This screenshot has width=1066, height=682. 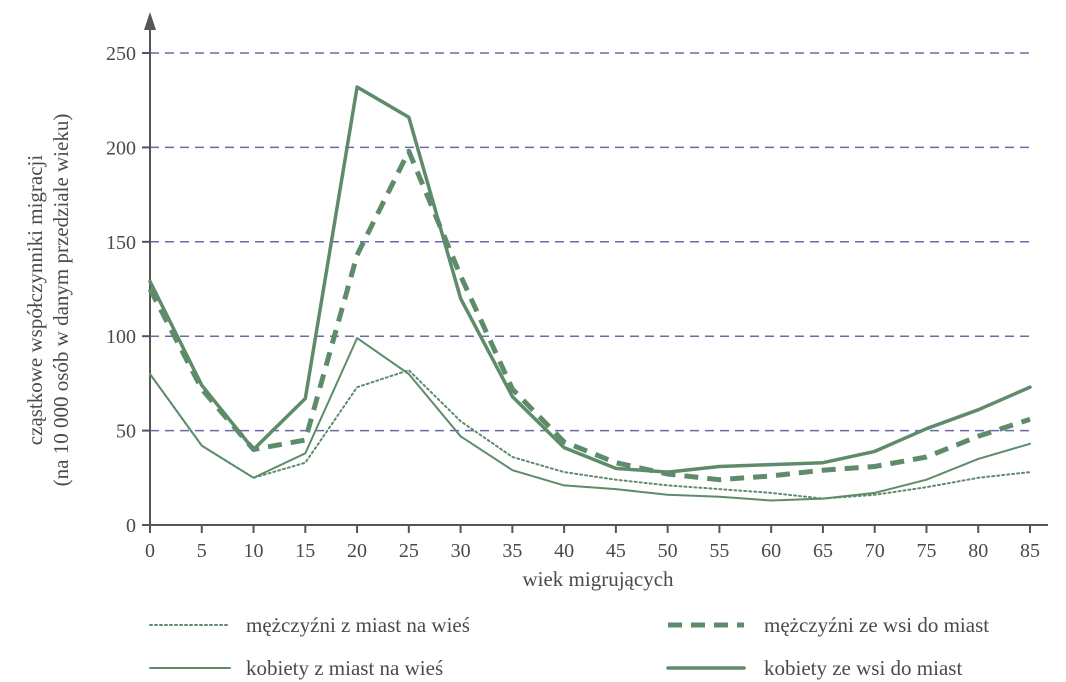 I want to click on x-tick-label-25: 25, so click(x=409, y=551).